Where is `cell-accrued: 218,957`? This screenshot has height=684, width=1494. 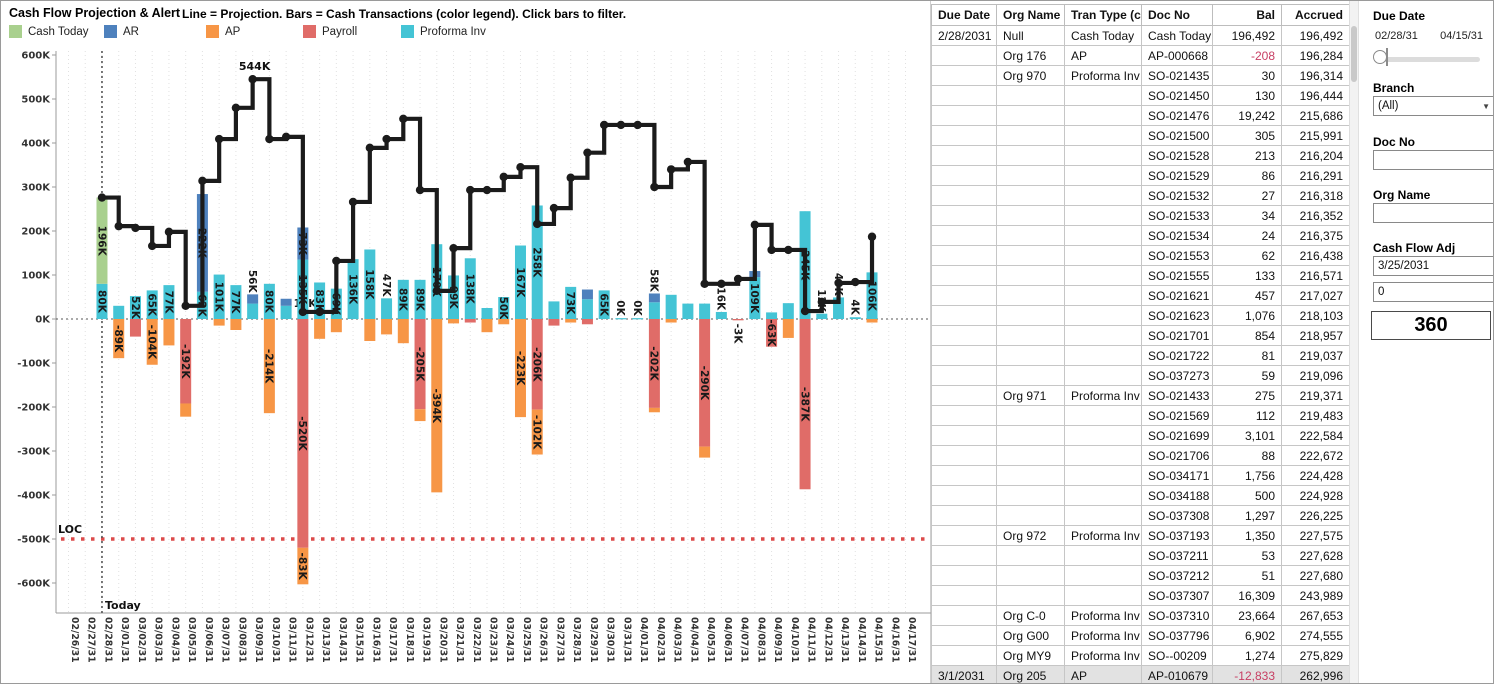 cell-accrued: 218,957 is located at coordinates (1315, 335).